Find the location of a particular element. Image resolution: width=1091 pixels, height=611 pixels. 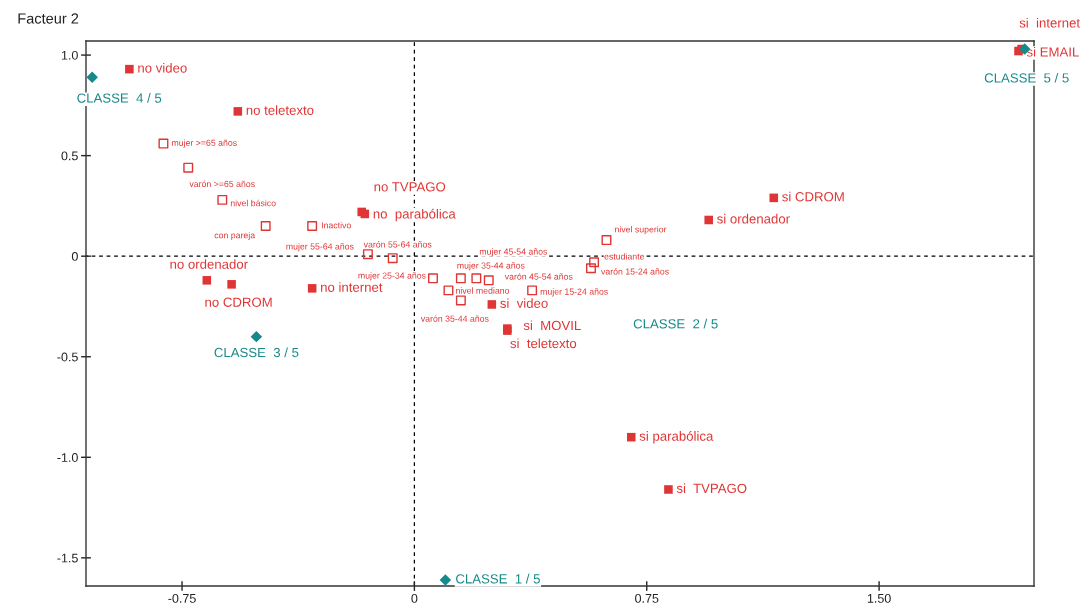

data-label: no video is located at coordinates (162, 68).